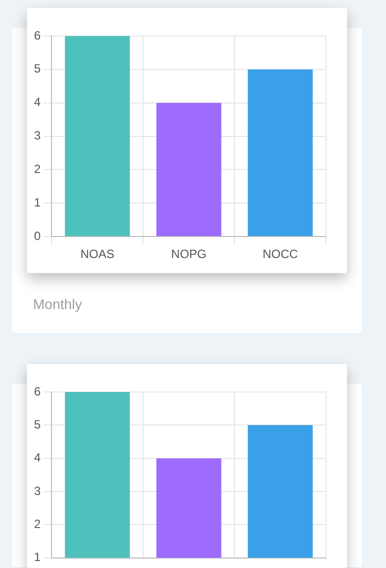 The height and width of the screenshot is (568, 386). Describe the element at coordinates (97, 254) in the screenshot. I see `x-tick-label: NOAS` at that location.